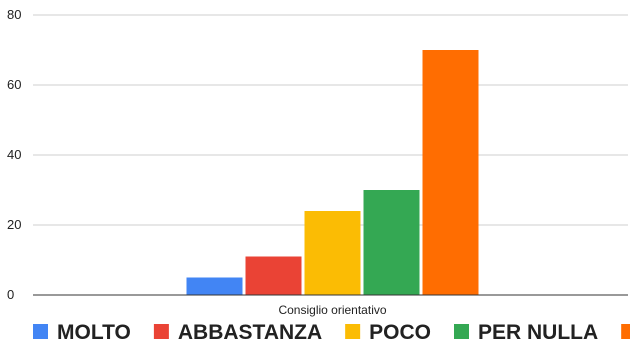 The height and width of the screenshot is (351, 630). What do you see at coordinates (391, 242) in the screenshot?
I see `bar-per-nulla` at bounding box center [391, 242].